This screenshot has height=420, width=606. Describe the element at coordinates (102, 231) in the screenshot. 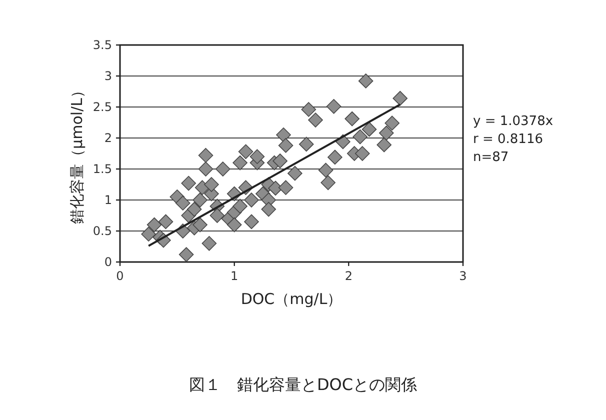

I see `y-tick-label: 0.5` at that location.